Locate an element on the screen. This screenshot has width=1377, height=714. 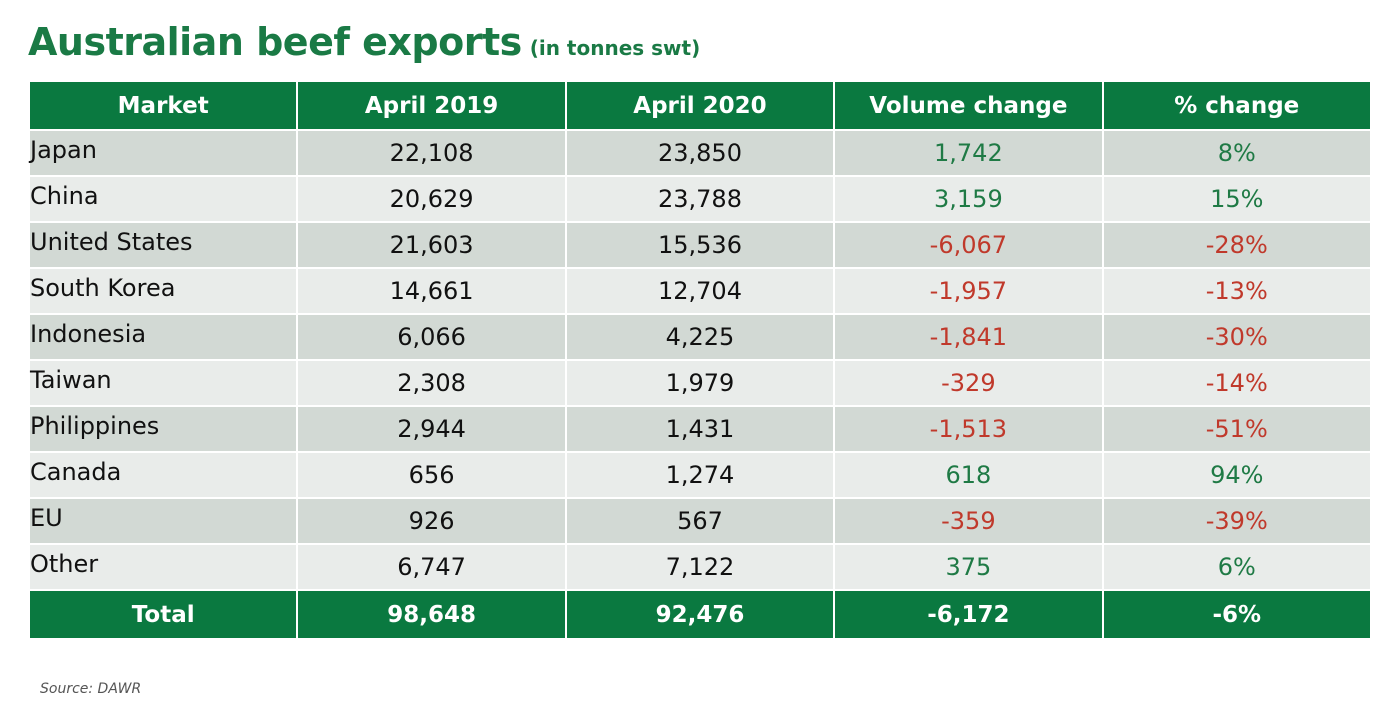
total-pct-change: -6% is located at coordinates (1236, 614).